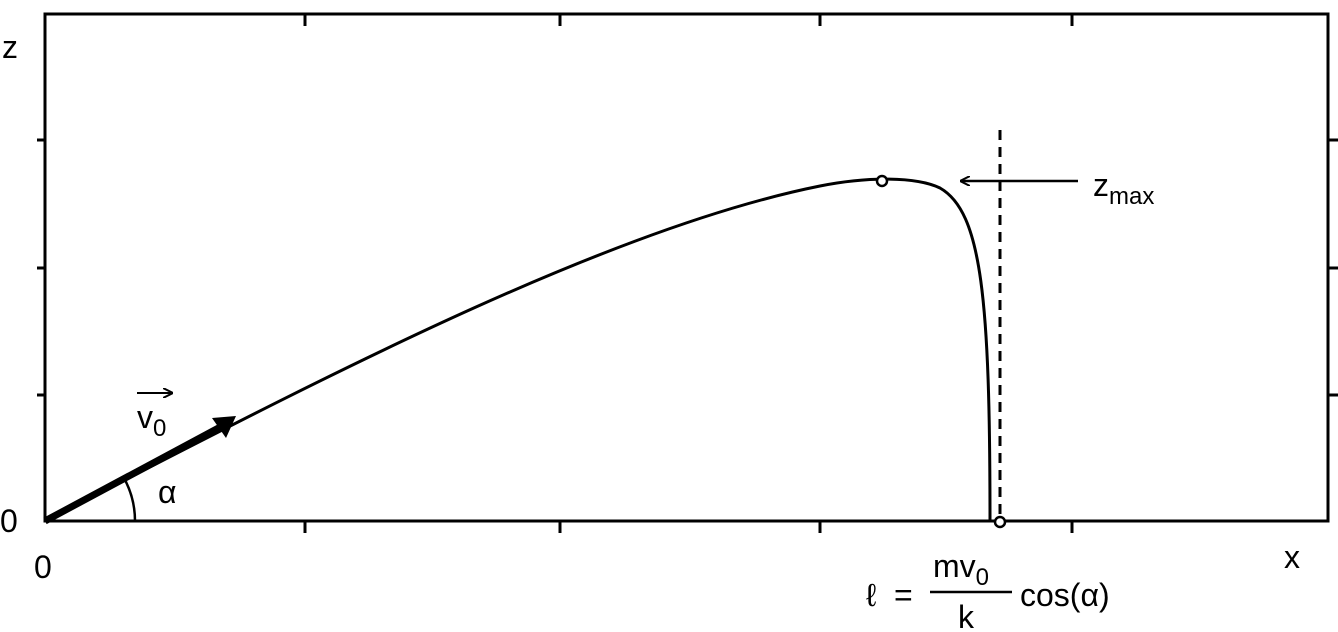 This screenshot has height=632, width=1338. Describe the element at coordinates (1292, 557) in the screenshot. I see `x-axis-label: x` at that location.